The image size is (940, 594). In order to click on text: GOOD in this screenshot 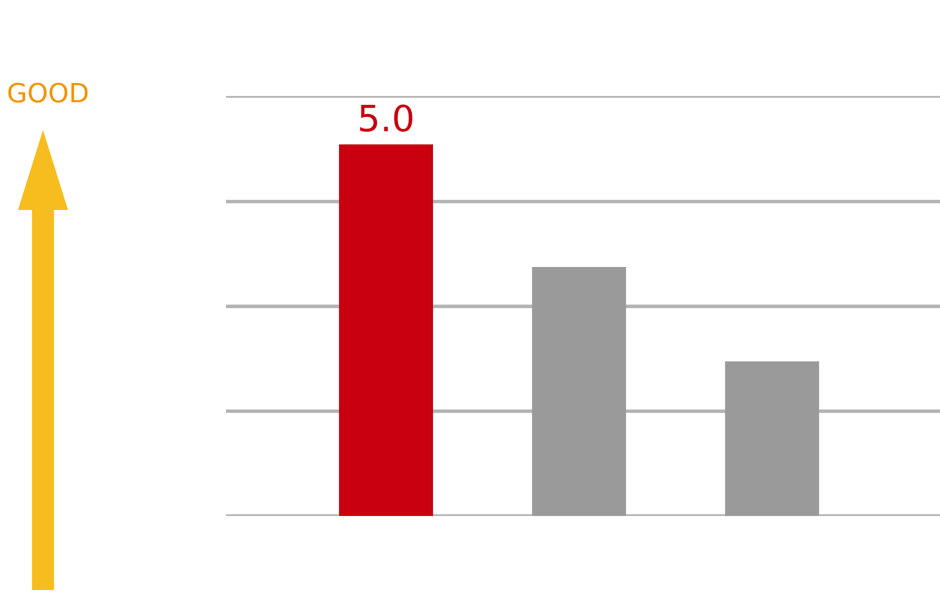, I will do `click(48, 92)`.